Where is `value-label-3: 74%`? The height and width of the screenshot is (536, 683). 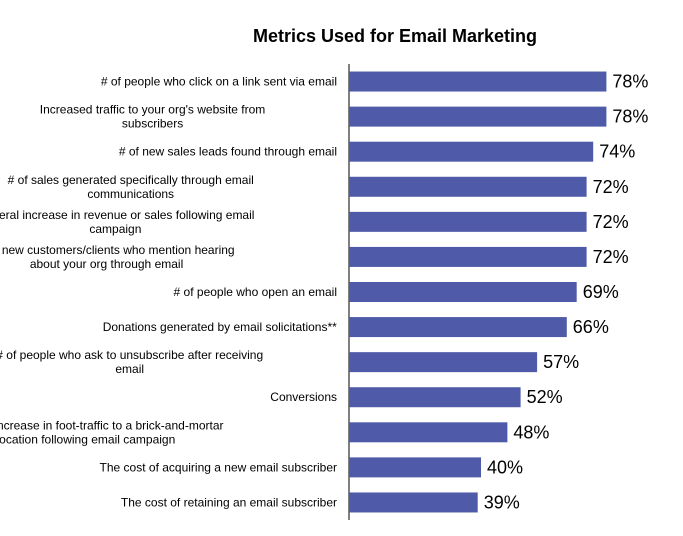
value-label-3: 74% is located at coordinates (617, 152).